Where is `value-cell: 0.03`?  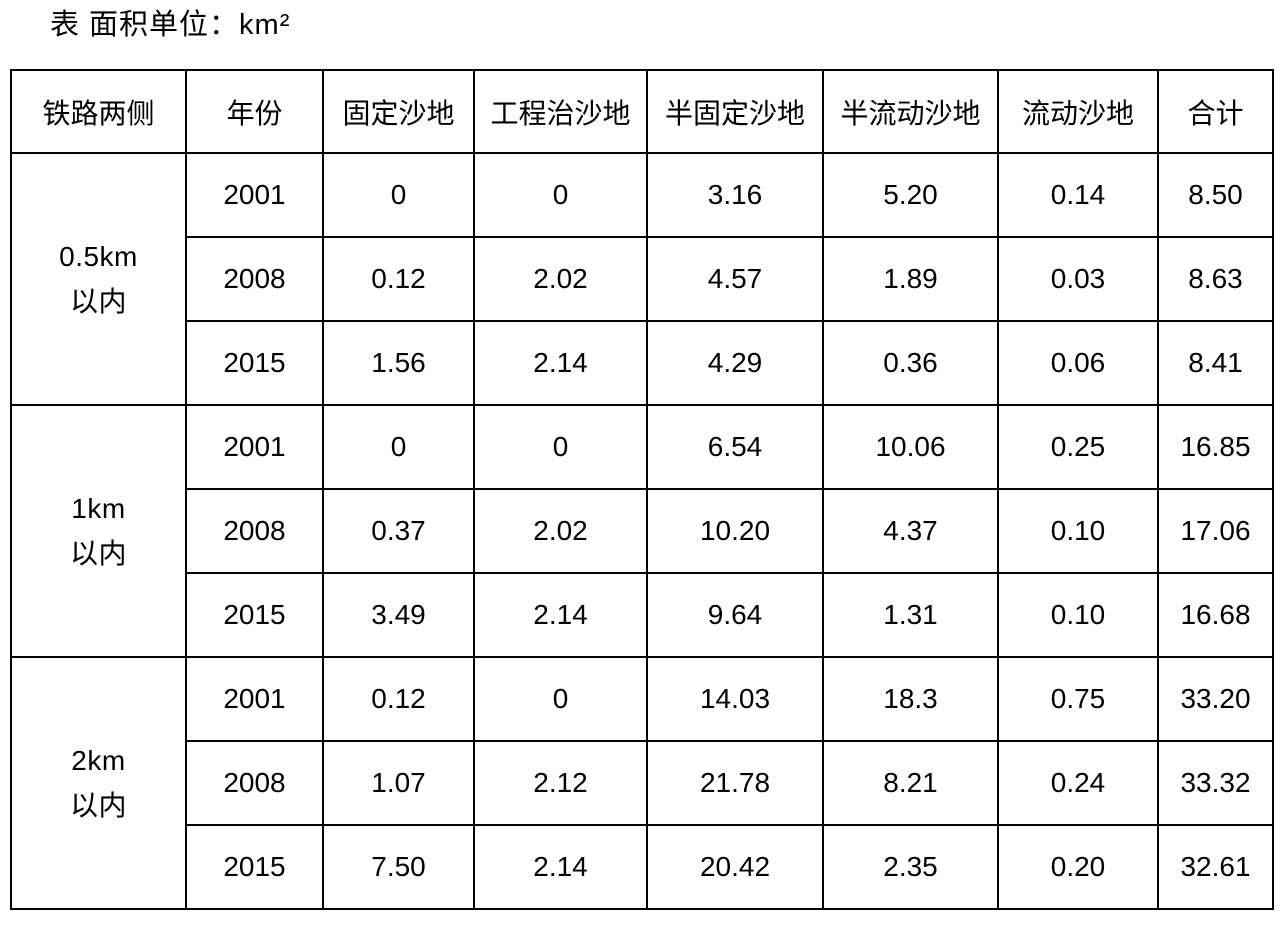
value-cell: 0.03 is located at coordinates (1078, 279).